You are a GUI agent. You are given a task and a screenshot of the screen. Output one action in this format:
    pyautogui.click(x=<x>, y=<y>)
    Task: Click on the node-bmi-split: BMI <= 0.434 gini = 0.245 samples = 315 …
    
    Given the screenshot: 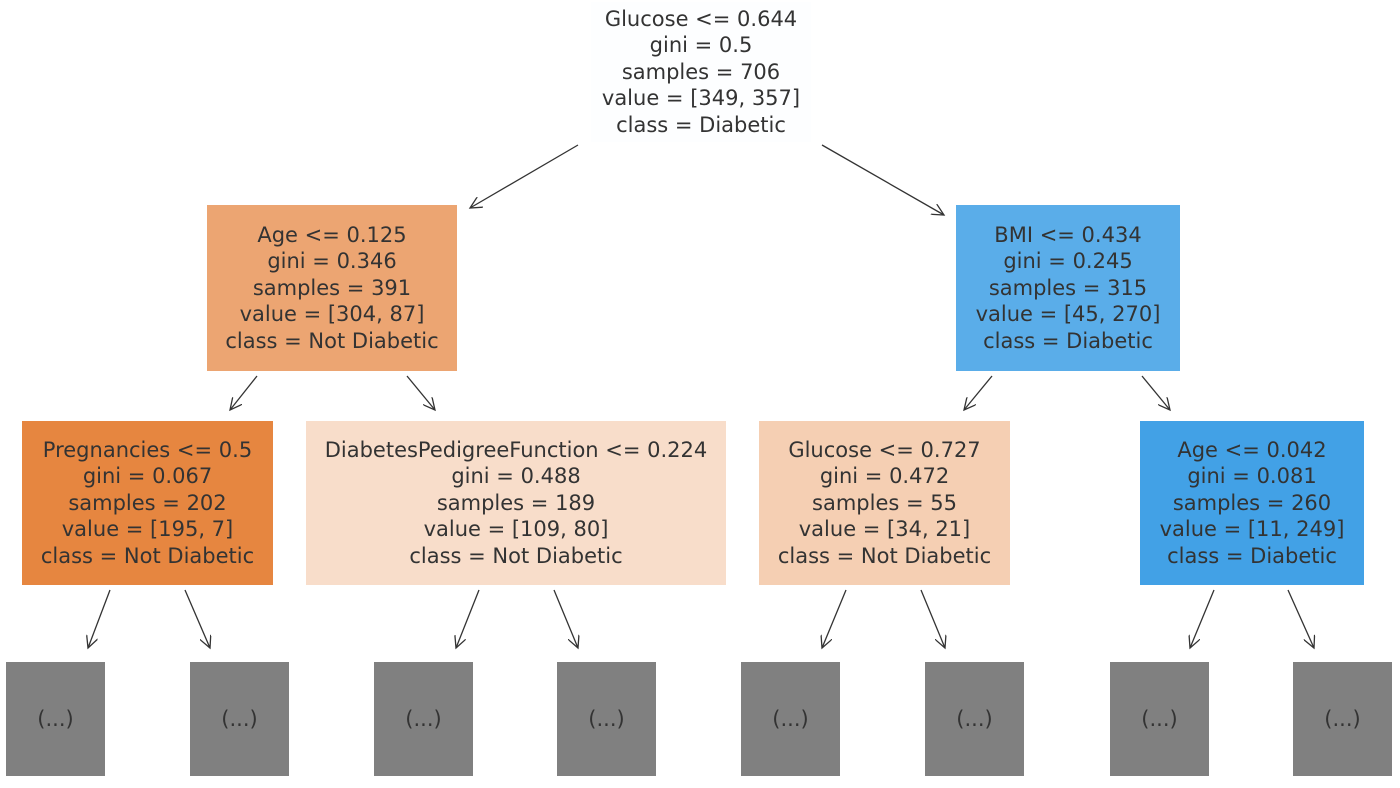 What is the action you would take?
    pyautogui.click(x=1068, y=288)
    